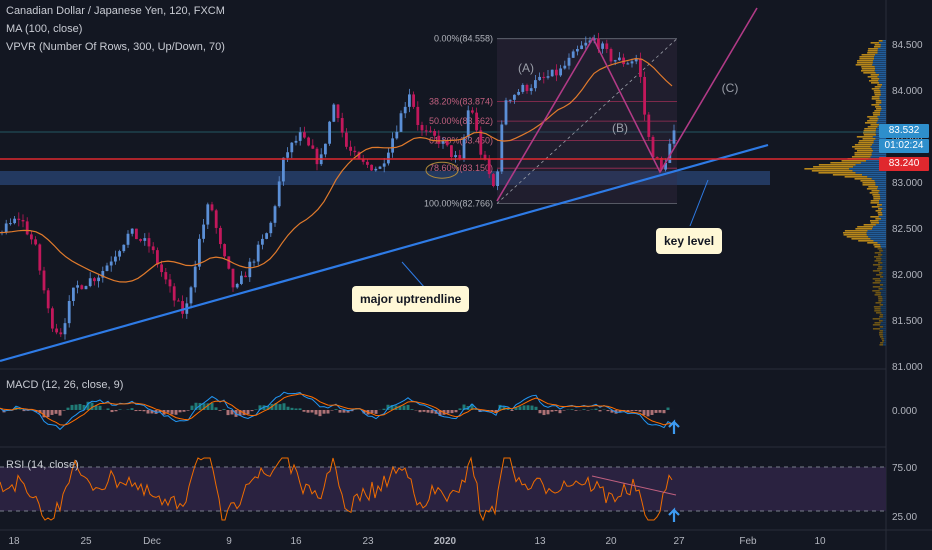  Describe the element at coordinates (115, 47) in the screenshot. I see `vpvr-legend: VPVR (Number Of Rows, 300, Up/Down, 70)` at that location.